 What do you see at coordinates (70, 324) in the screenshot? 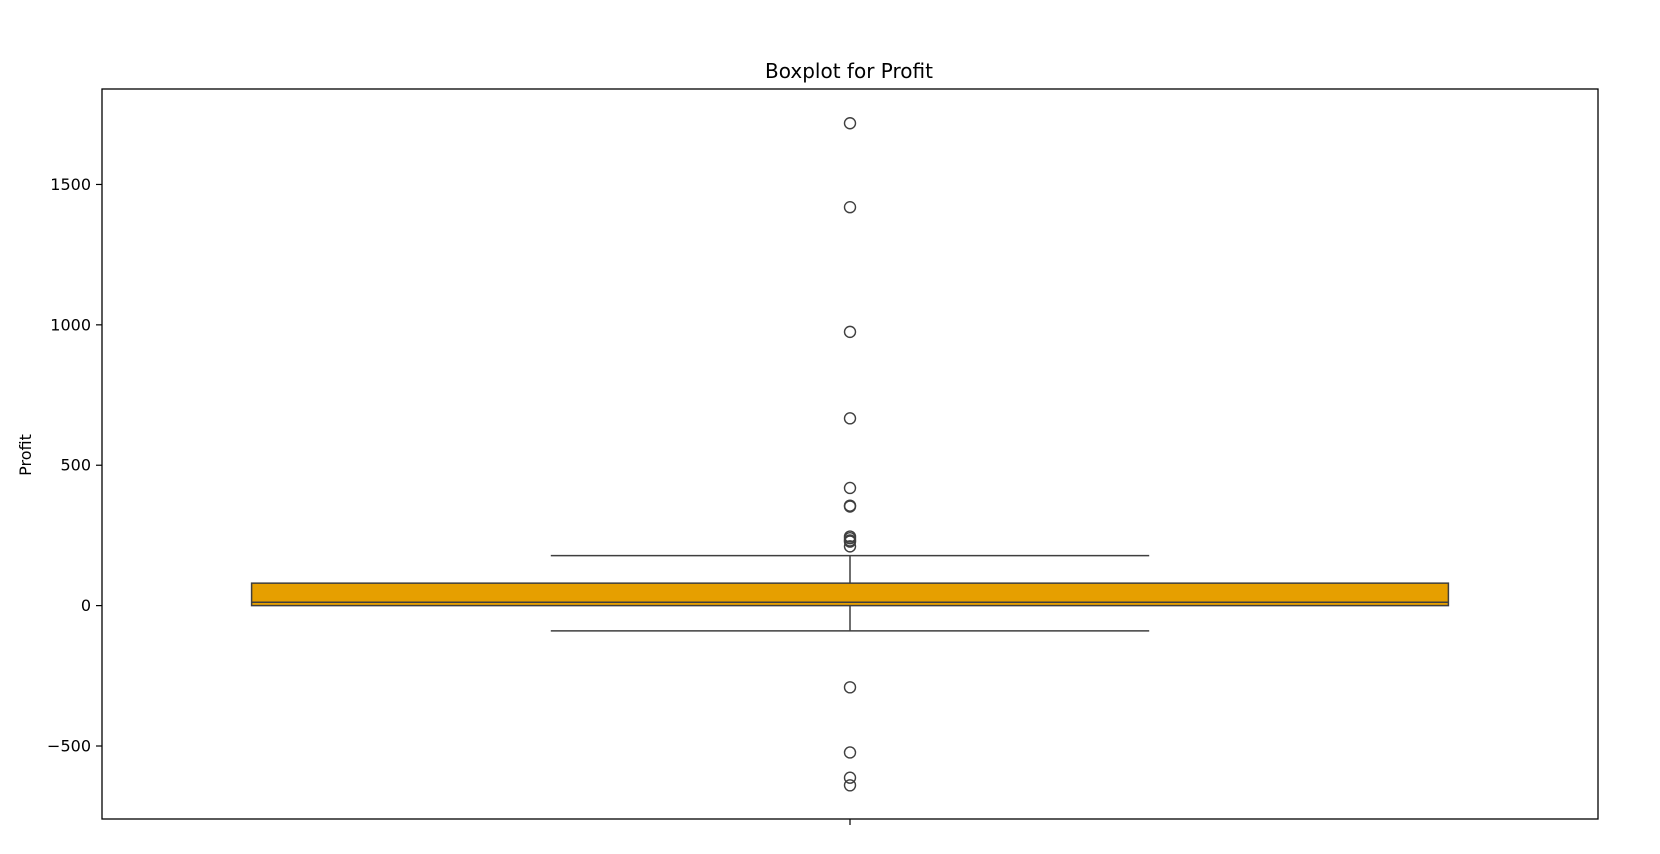
I see `y-tick-label: 1000` at bounding box center [70, 324].